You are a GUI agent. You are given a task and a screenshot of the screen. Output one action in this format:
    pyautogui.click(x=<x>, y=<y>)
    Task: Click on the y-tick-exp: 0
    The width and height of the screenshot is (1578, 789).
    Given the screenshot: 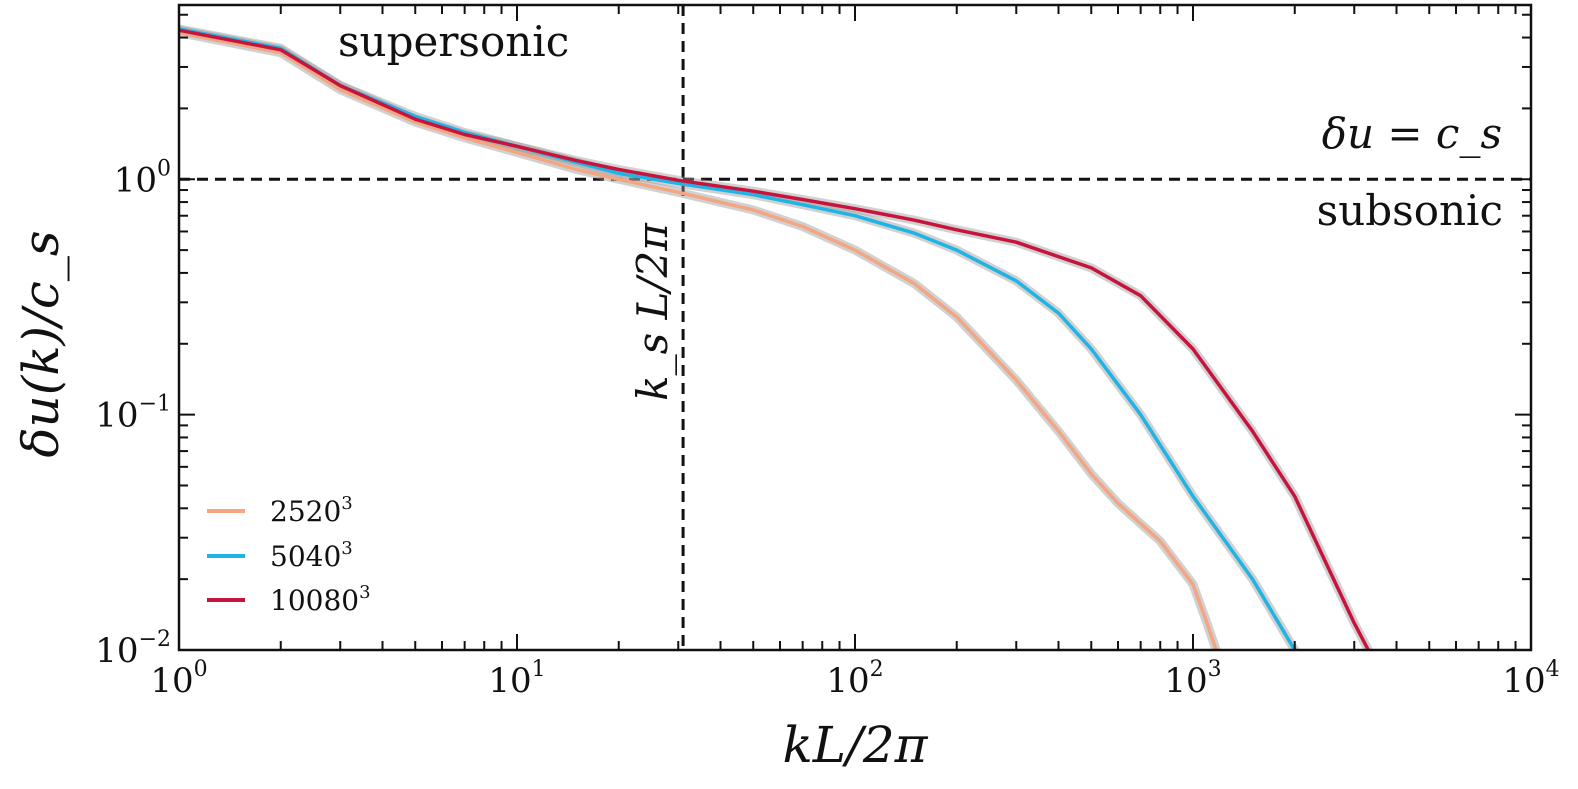 What is the action you would take?
    pyautogui.click(x=164, y=168)
    